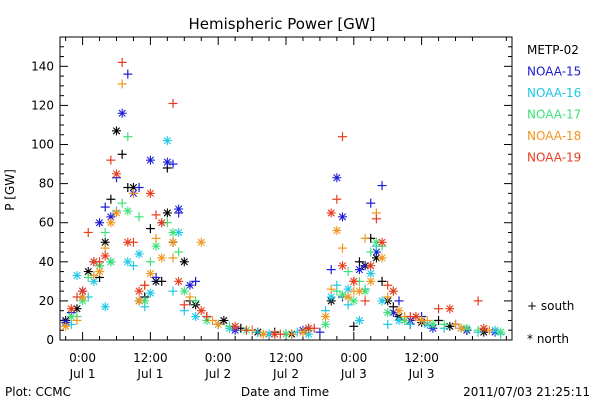  What do you see at coordinates (554, 72) in the screenshot?
I see `legend-entry-noaa-15: NOAA-15` at bounding box center [554, 72].